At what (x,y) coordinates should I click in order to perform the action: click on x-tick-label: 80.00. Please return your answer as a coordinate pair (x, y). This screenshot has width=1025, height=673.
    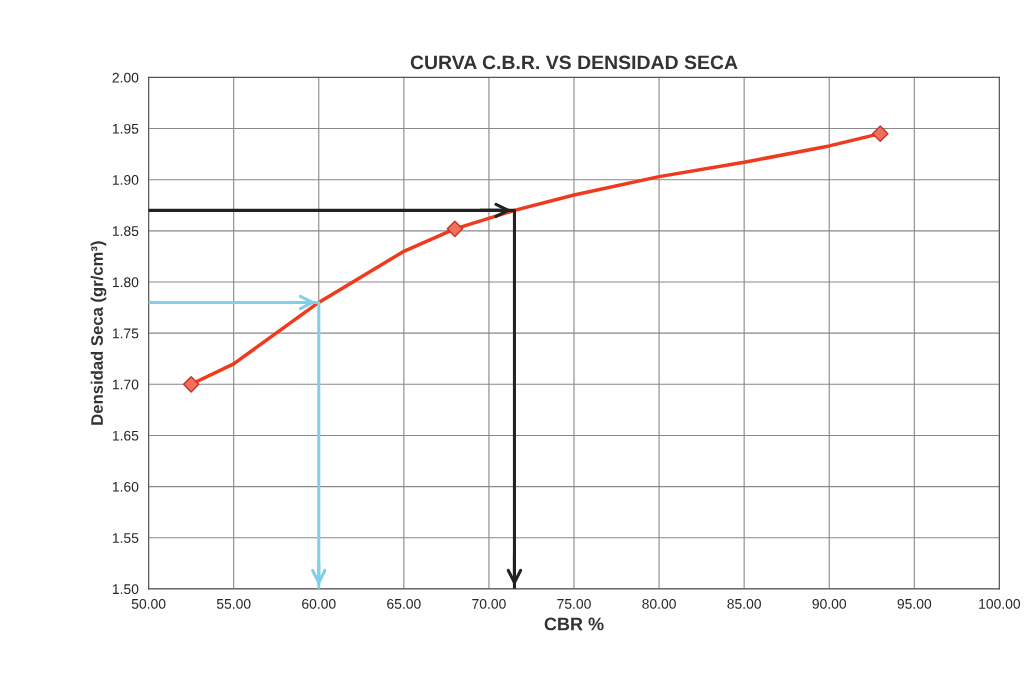
    Looking at the image, I should click on (659, 603).